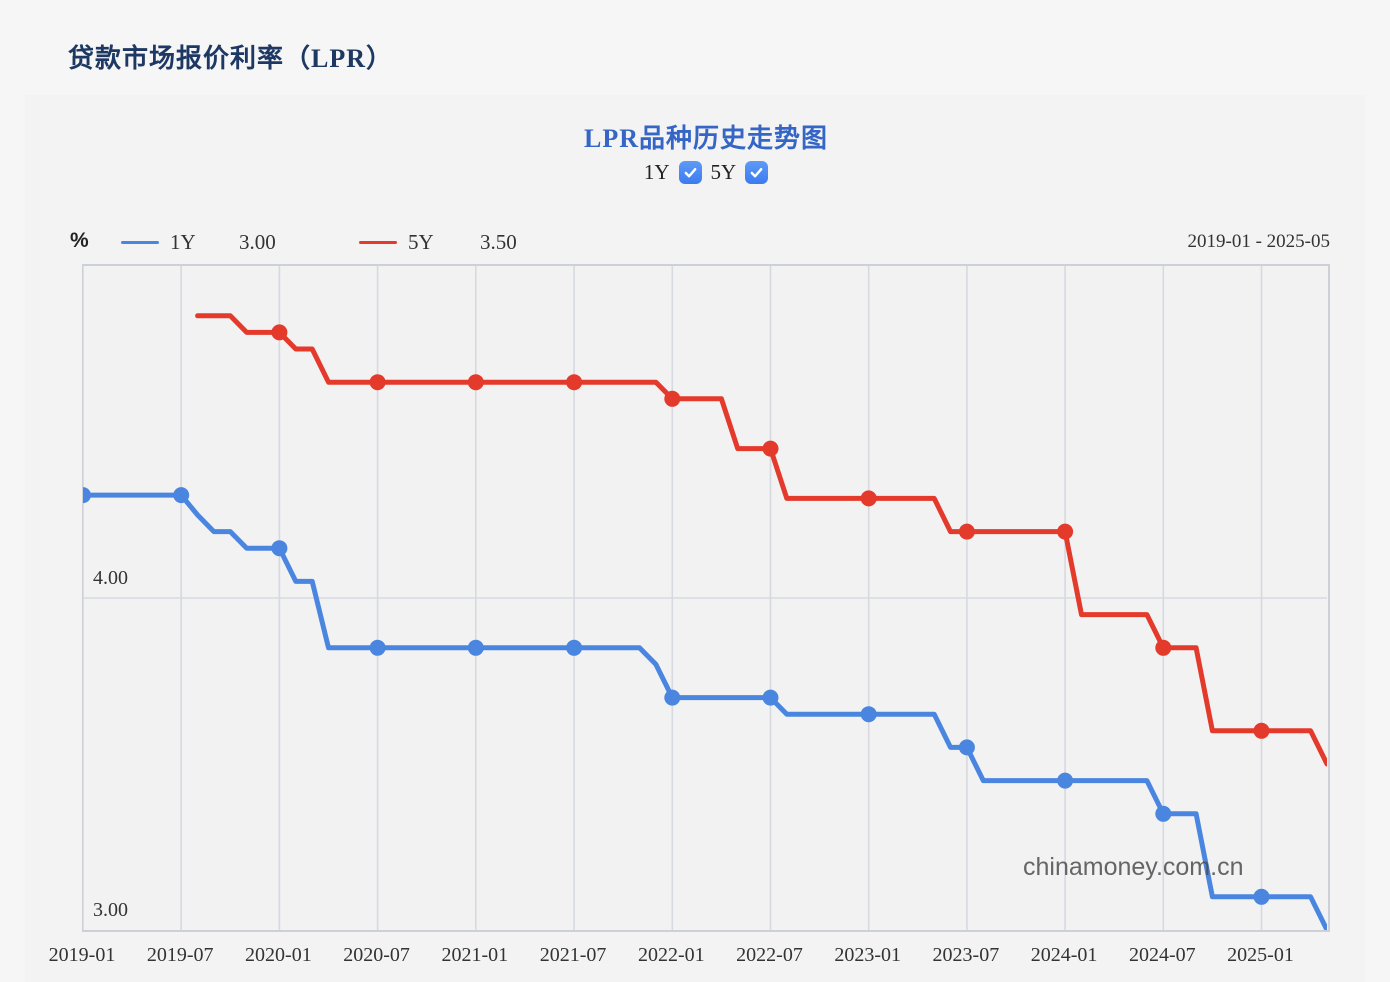 This screenshot has width=1390, height=982. What do you see at coordinates (79, 240) in the screenshot?
I see `y-axis-unit: %` at bounding box center [79, 240].